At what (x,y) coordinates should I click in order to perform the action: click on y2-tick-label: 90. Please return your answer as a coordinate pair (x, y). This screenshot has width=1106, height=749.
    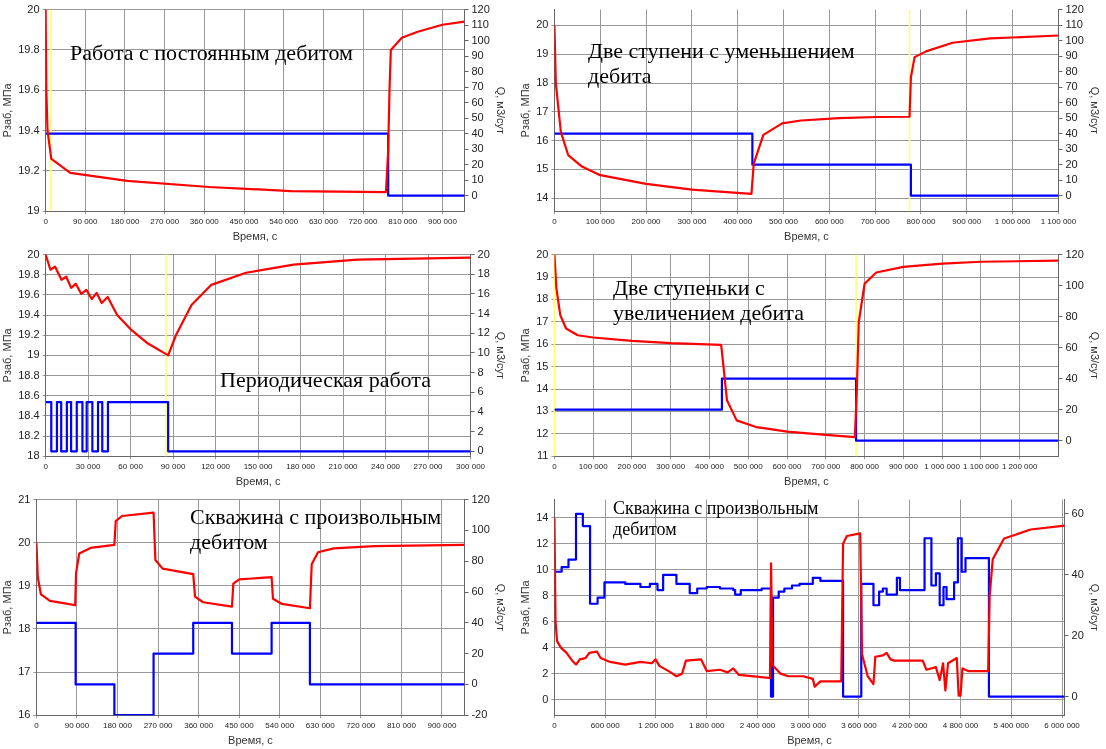
    Looking at the image, I should click on (1071, 55).